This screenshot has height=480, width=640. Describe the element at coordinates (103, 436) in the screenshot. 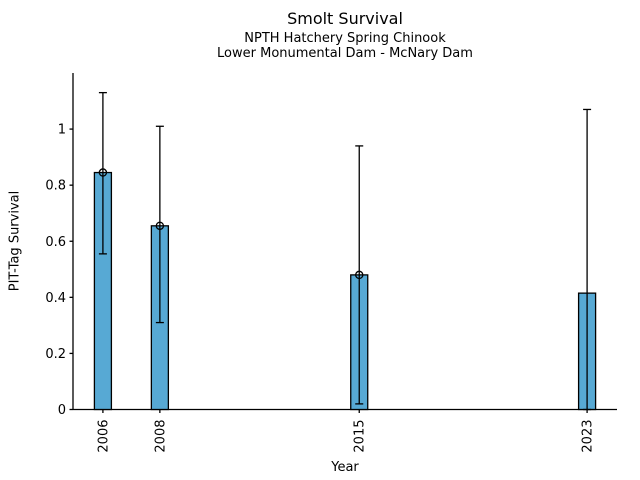

I see `x-tick-label: 2006` at that location.